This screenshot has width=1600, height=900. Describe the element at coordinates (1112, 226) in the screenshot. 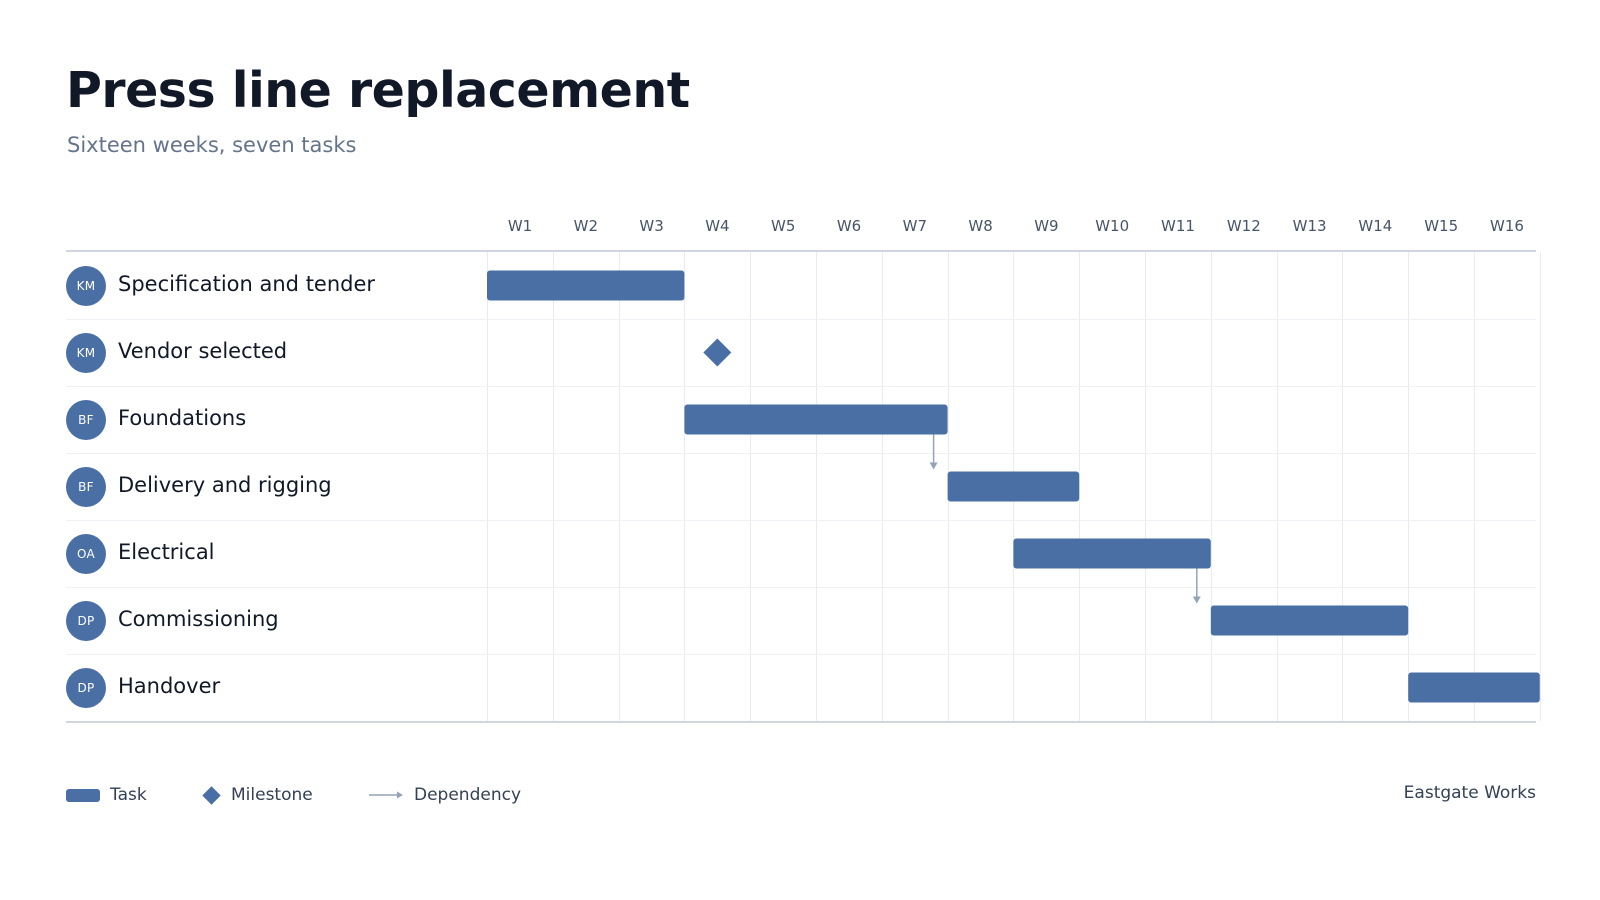

I see `week-label: W10` at that location.